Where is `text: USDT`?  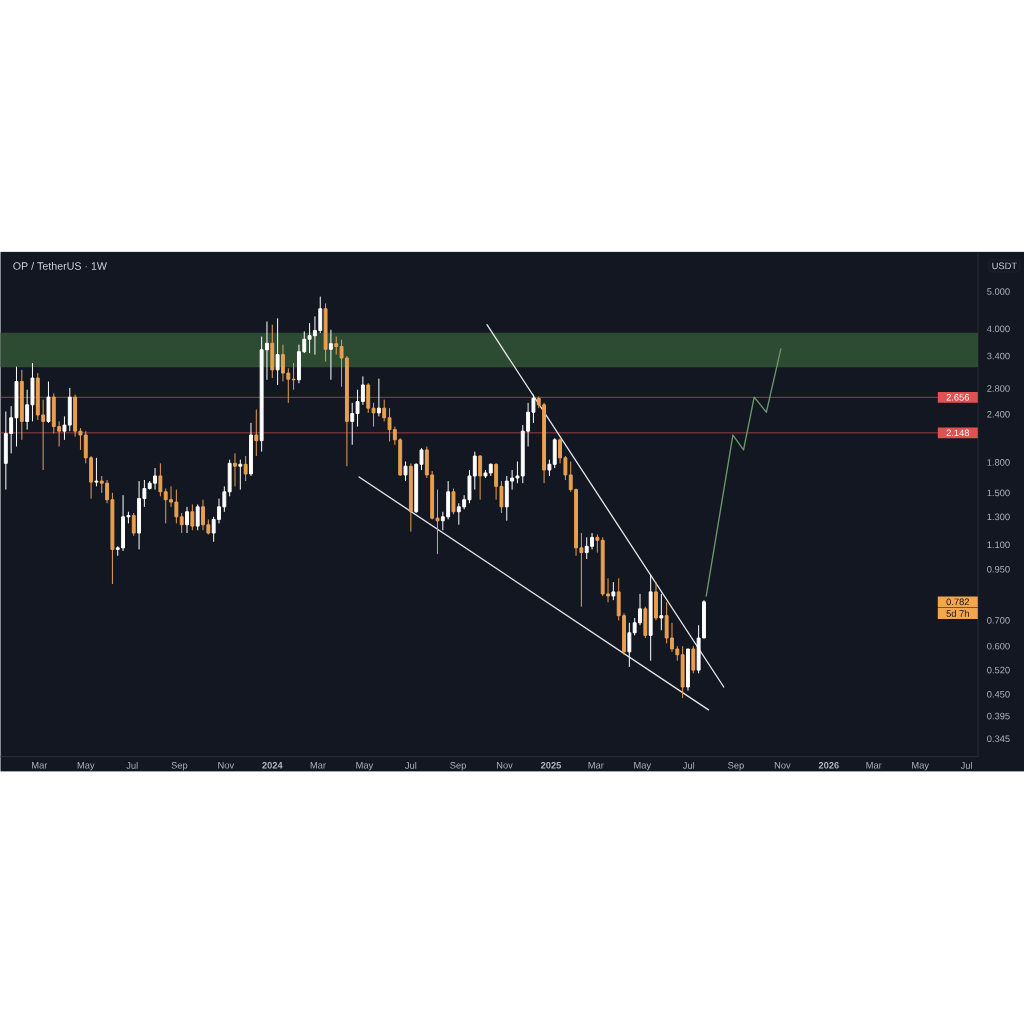 text: USDT is located at coordinates (1004, 266).